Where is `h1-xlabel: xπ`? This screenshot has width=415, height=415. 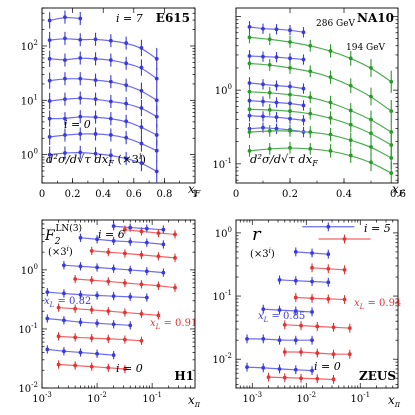
h1-xlabel: xπ is located at coordinates (194, 401).